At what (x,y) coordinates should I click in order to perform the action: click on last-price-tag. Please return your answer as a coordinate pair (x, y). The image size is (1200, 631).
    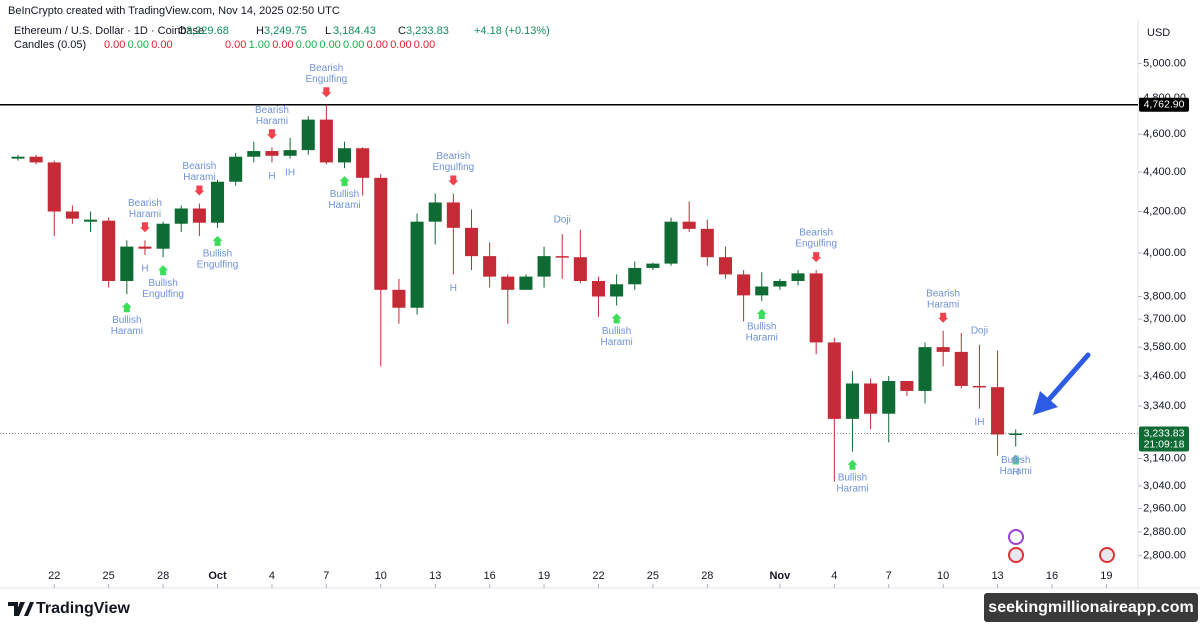
    Looking at the image, I should click on (1164, 439).